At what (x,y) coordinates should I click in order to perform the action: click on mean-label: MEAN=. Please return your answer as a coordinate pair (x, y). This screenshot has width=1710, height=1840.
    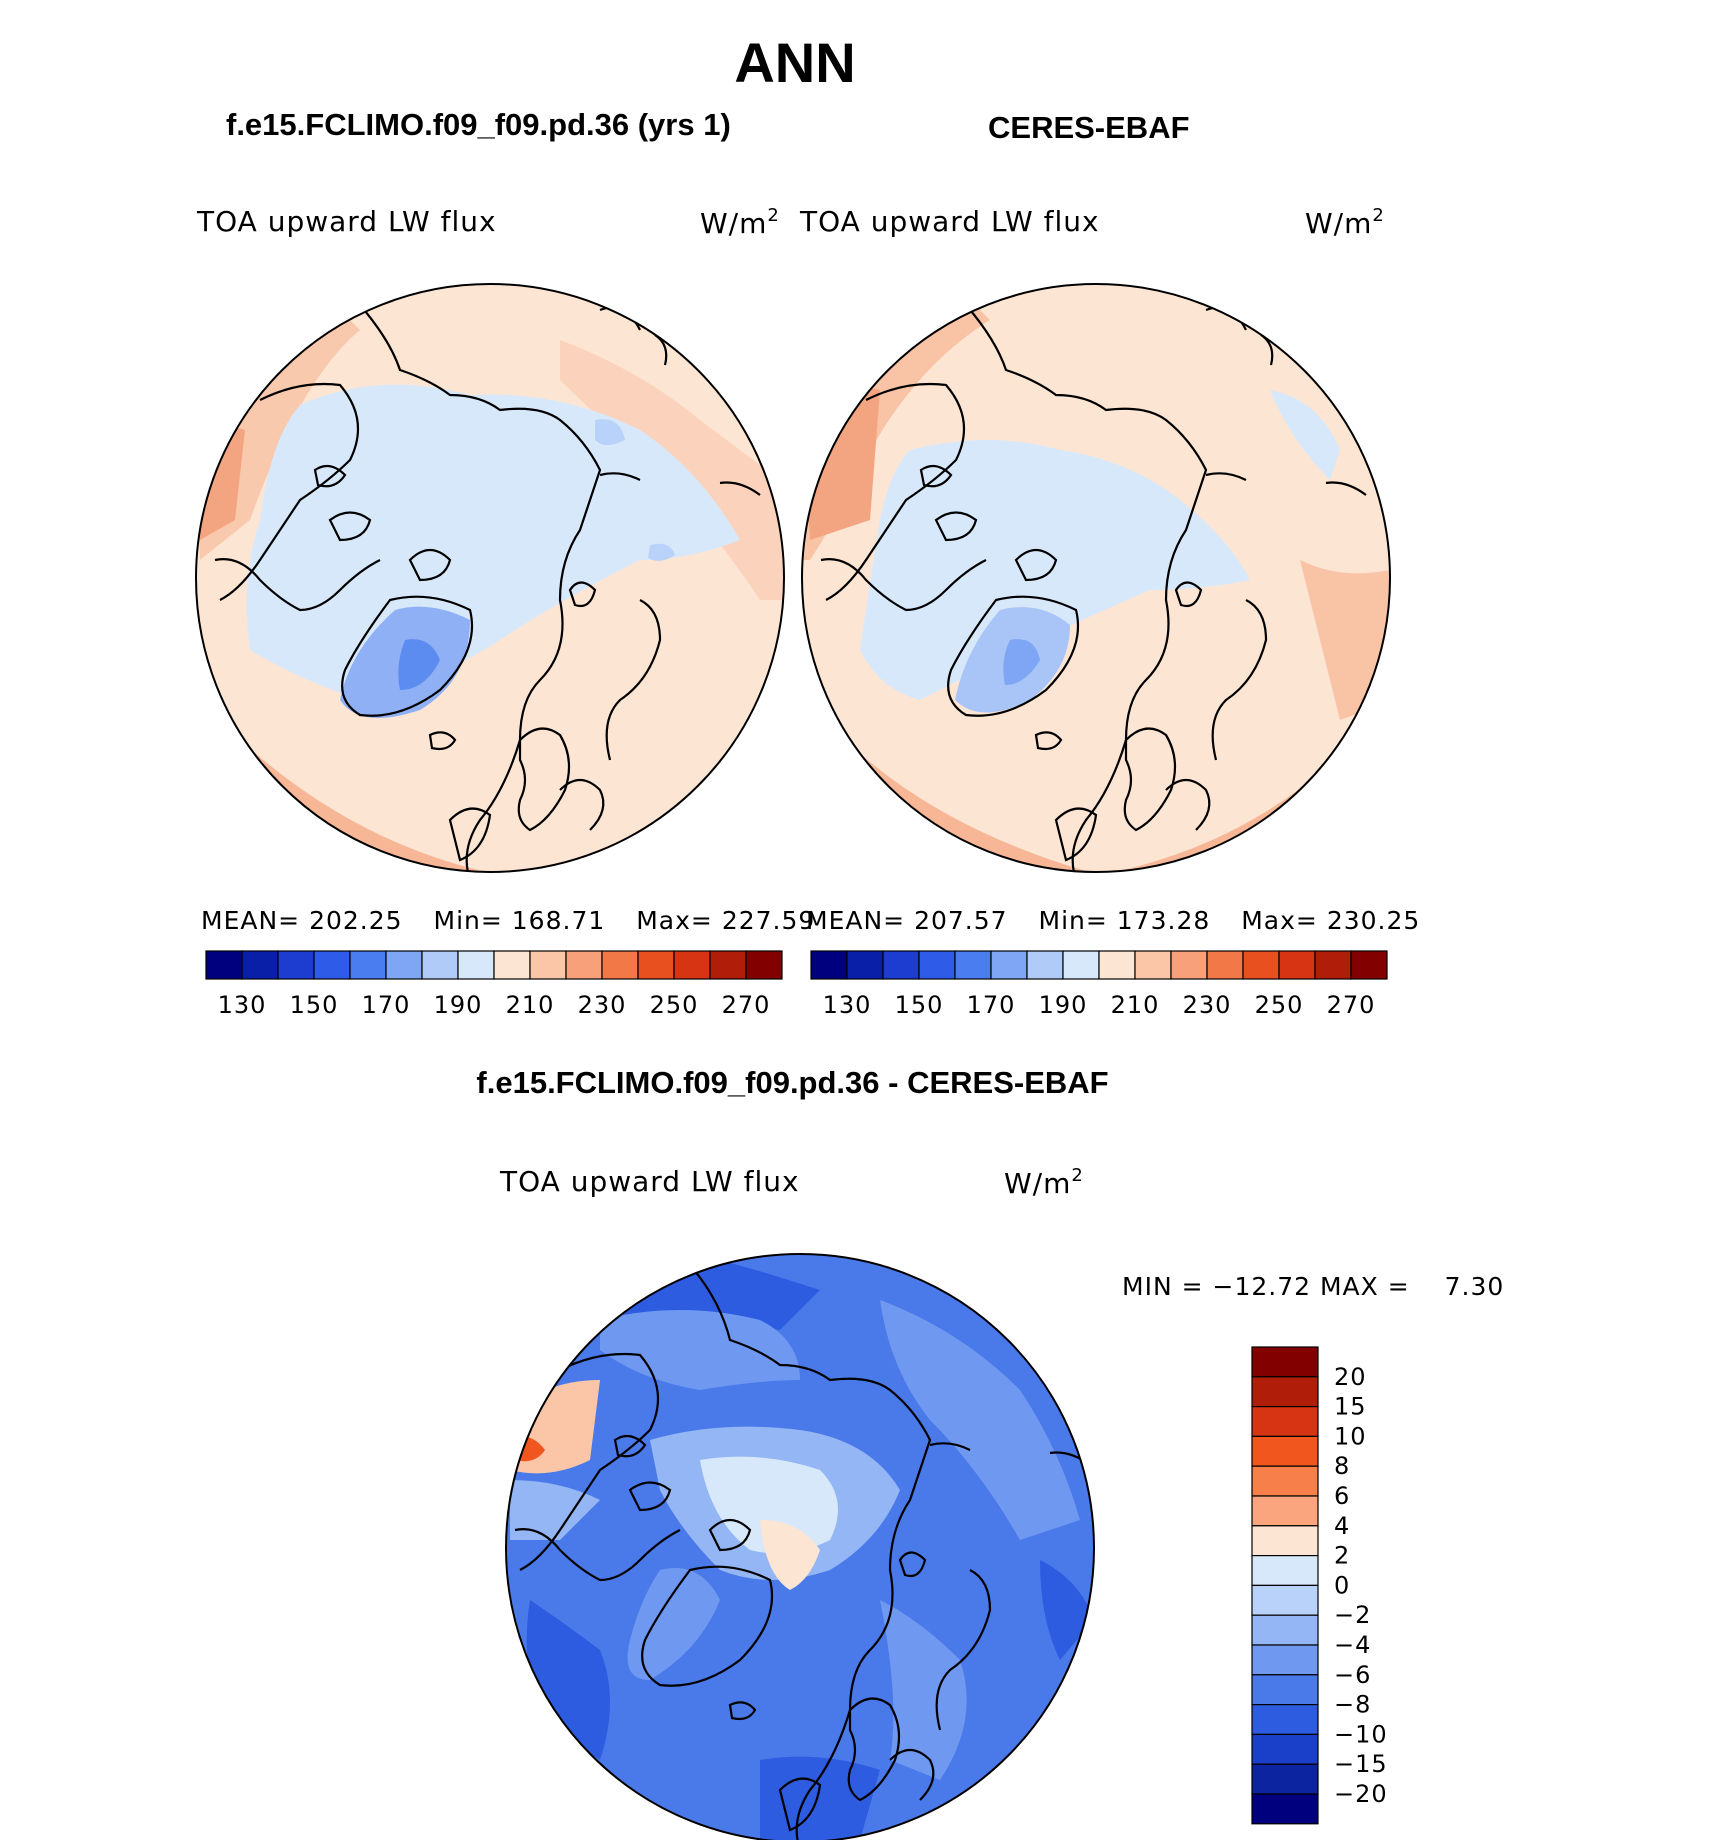
    Looking at the image, I should click on (251, 920).